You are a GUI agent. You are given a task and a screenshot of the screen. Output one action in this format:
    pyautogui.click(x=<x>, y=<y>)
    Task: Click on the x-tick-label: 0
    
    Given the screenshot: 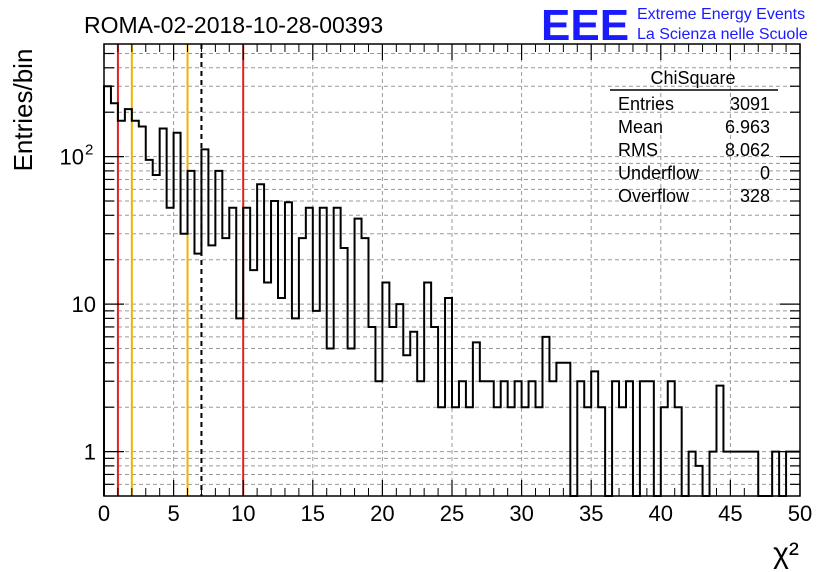 What is the action you would take?
    pyautogui.click(x=104, y=513)
    